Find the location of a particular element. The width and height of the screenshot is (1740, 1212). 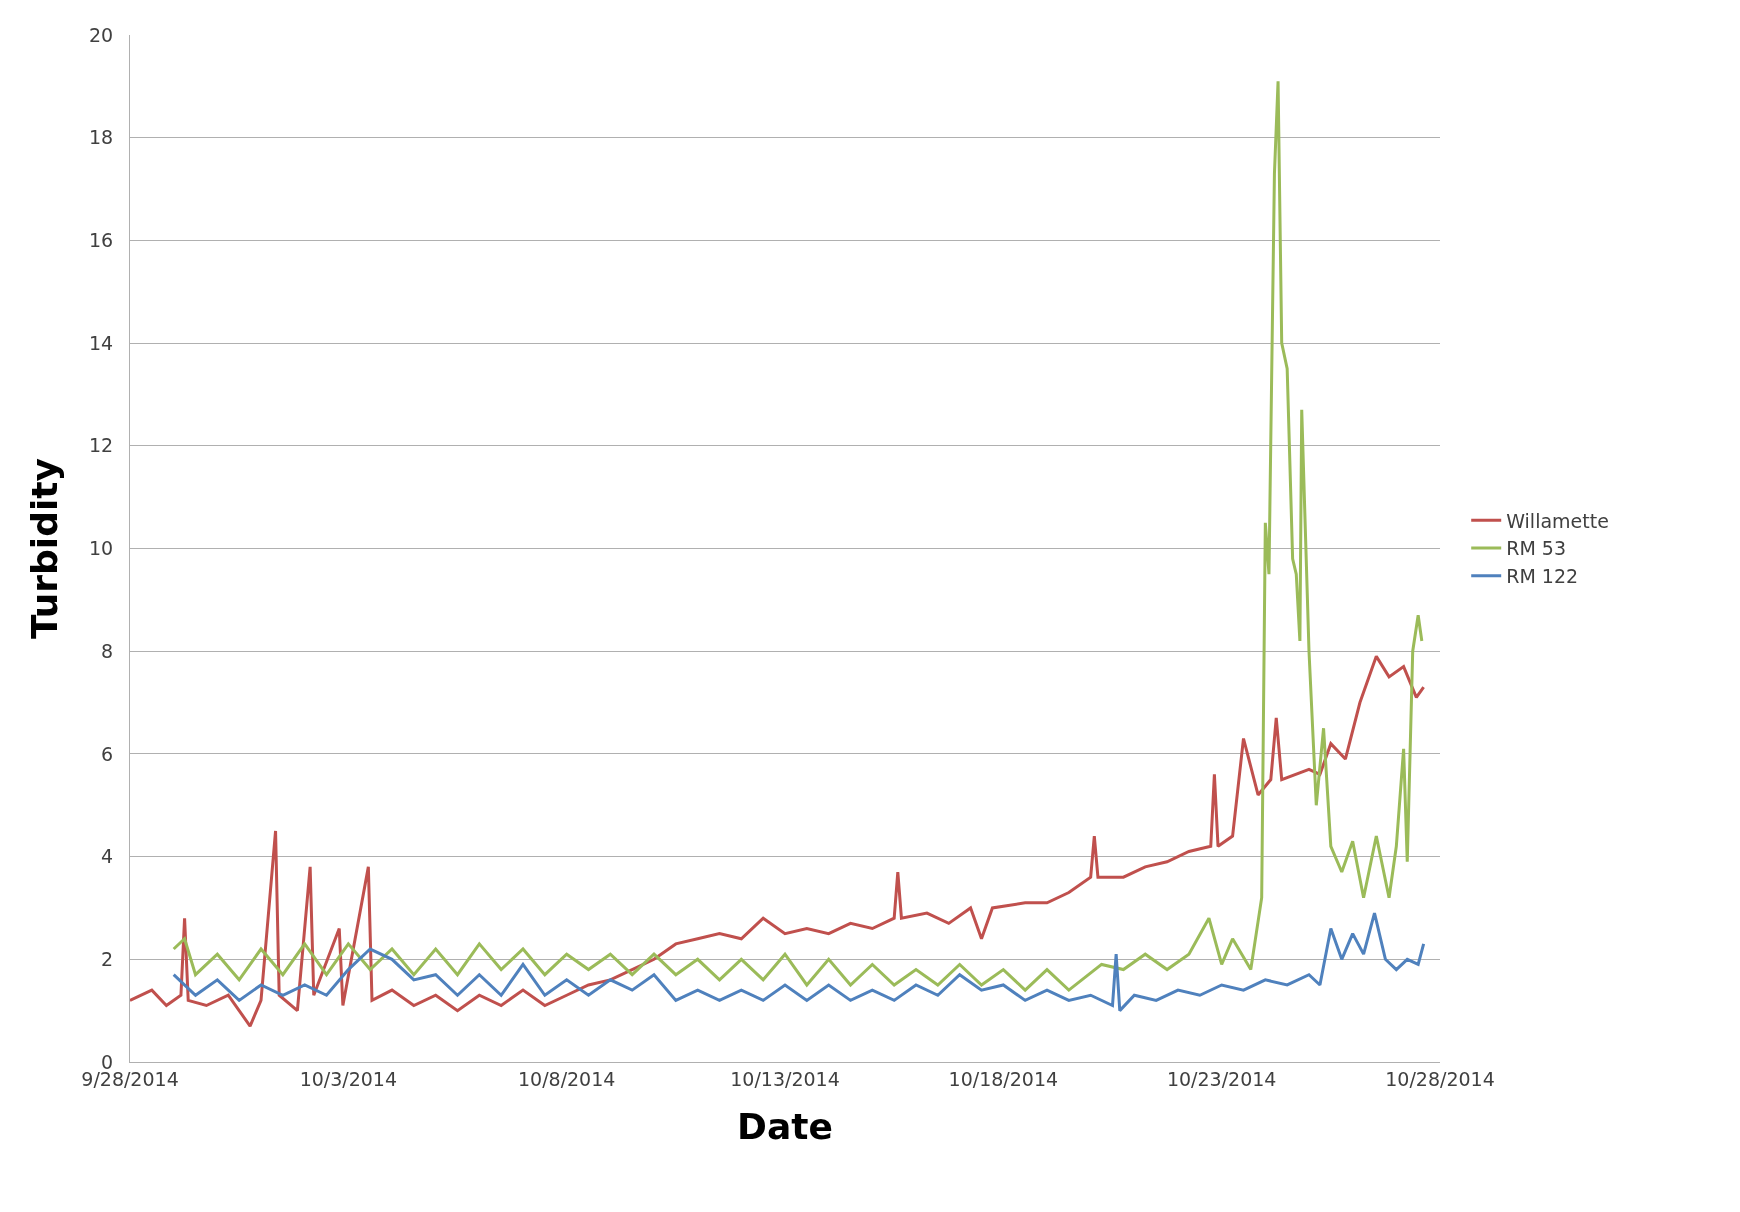

x-tick-label: 10/3/2014 is located at coordinates (348, 1078).